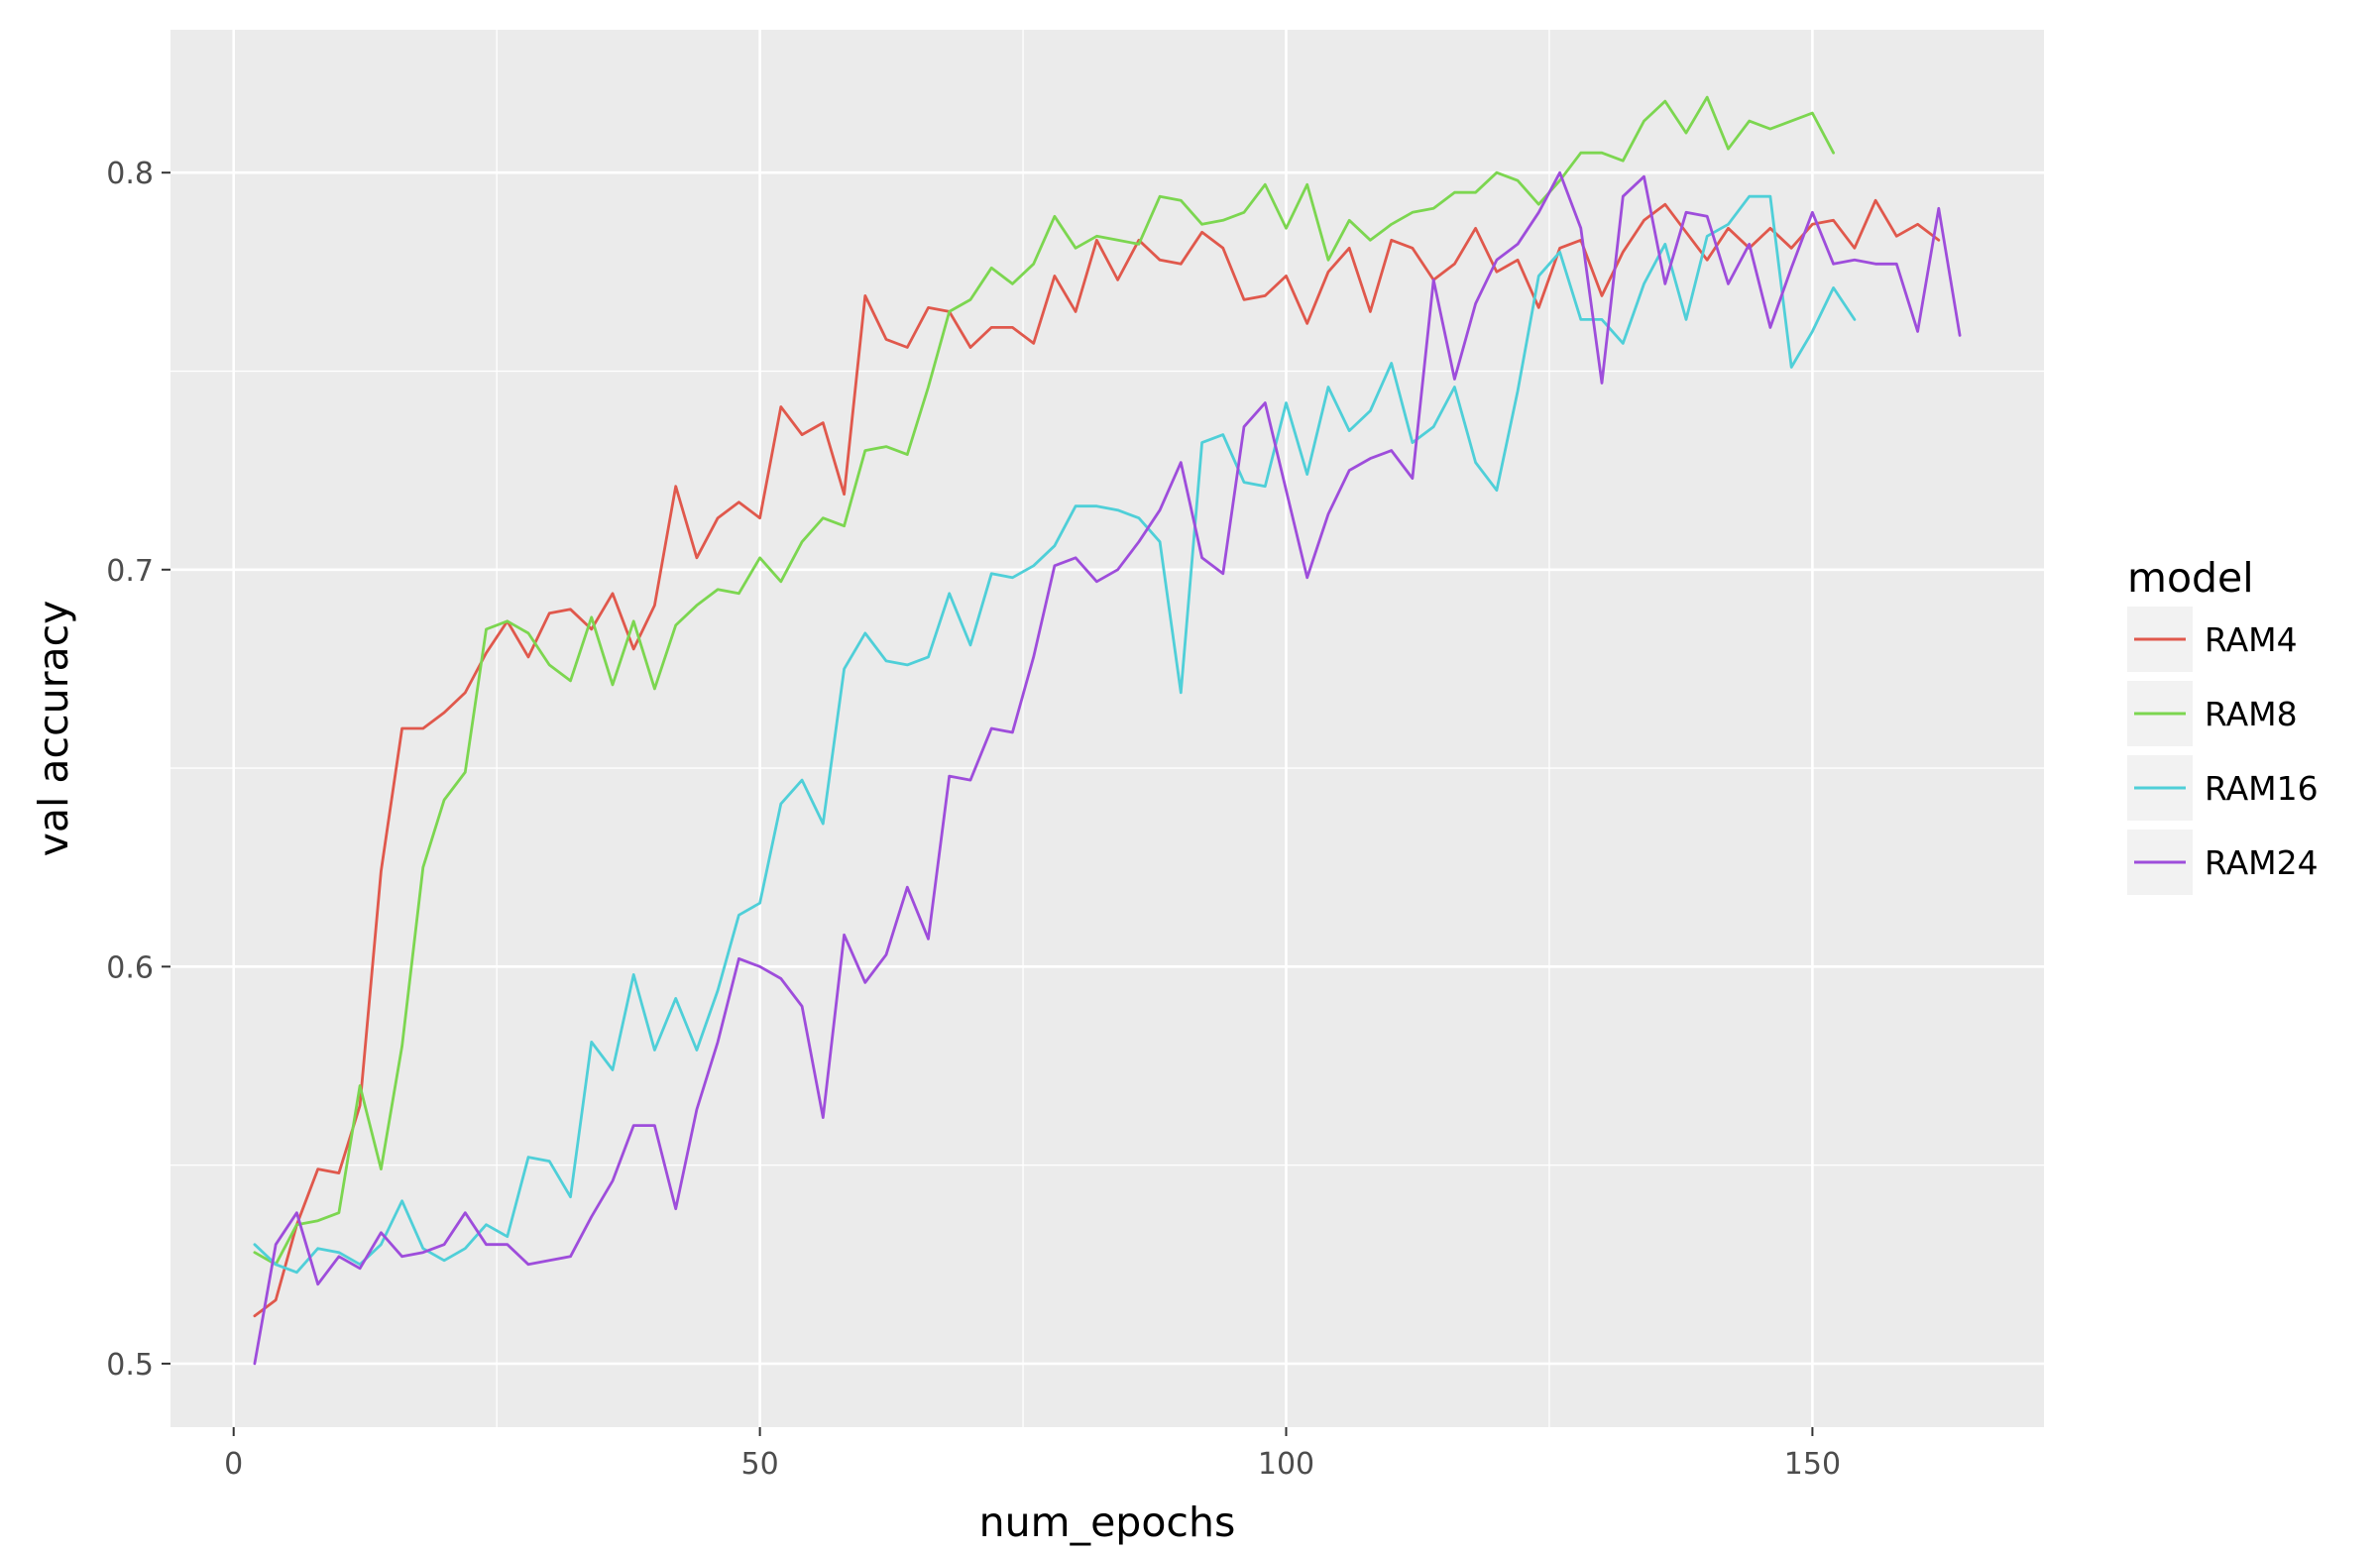  I want to click on legend-item-ram4: RAM4, so click(2212, 639).